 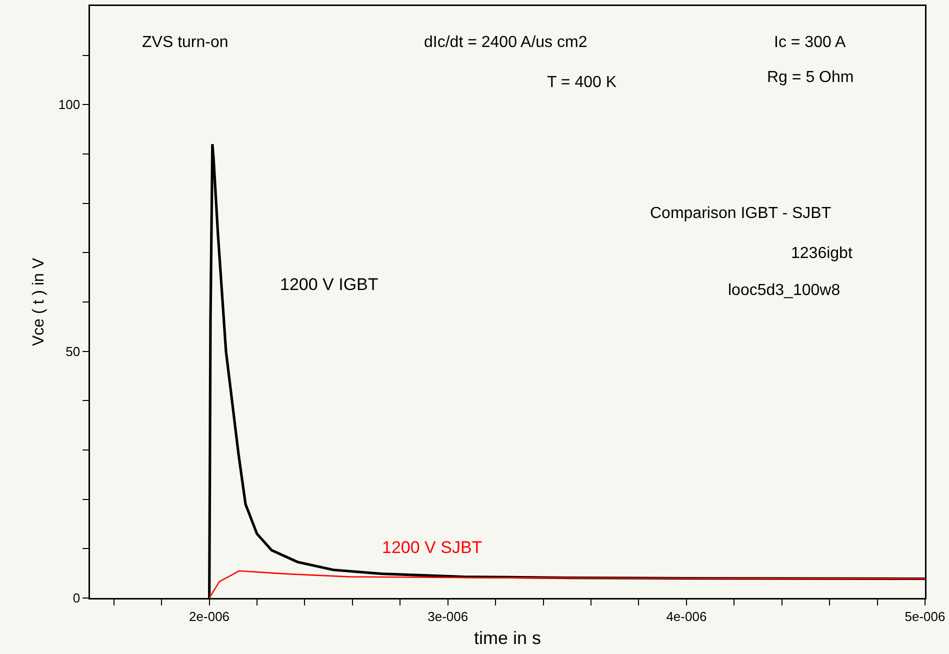 What do you see at coordinates (822, 253) in the screenshot?
I see `annotation: 1236igbt` at bounding box center [822, 253].